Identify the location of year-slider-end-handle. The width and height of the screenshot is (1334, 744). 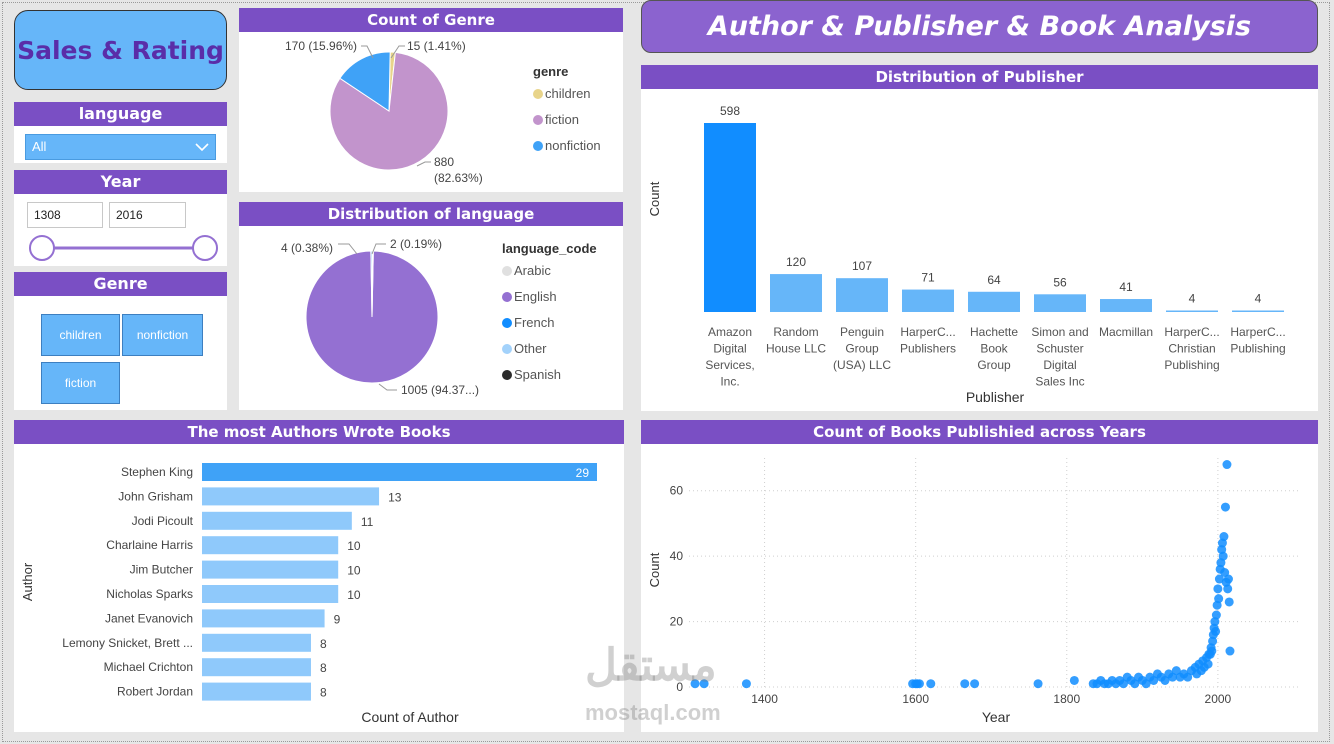
(205, 248).